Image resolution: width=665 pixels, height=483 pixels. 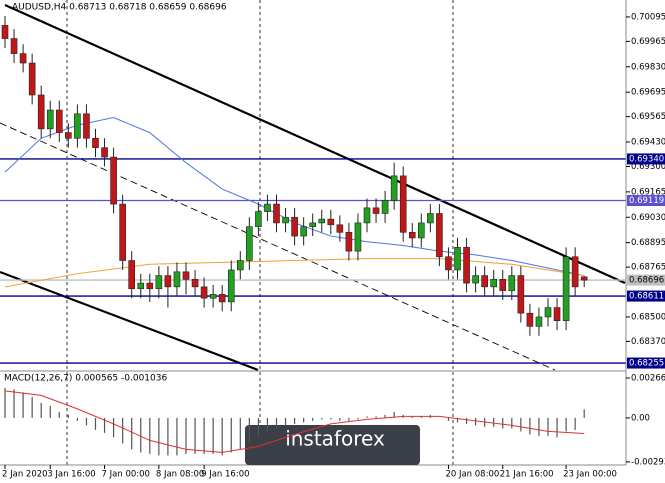 I want to click on y-tick-label: 0.68500, so click(x=648, y=317).